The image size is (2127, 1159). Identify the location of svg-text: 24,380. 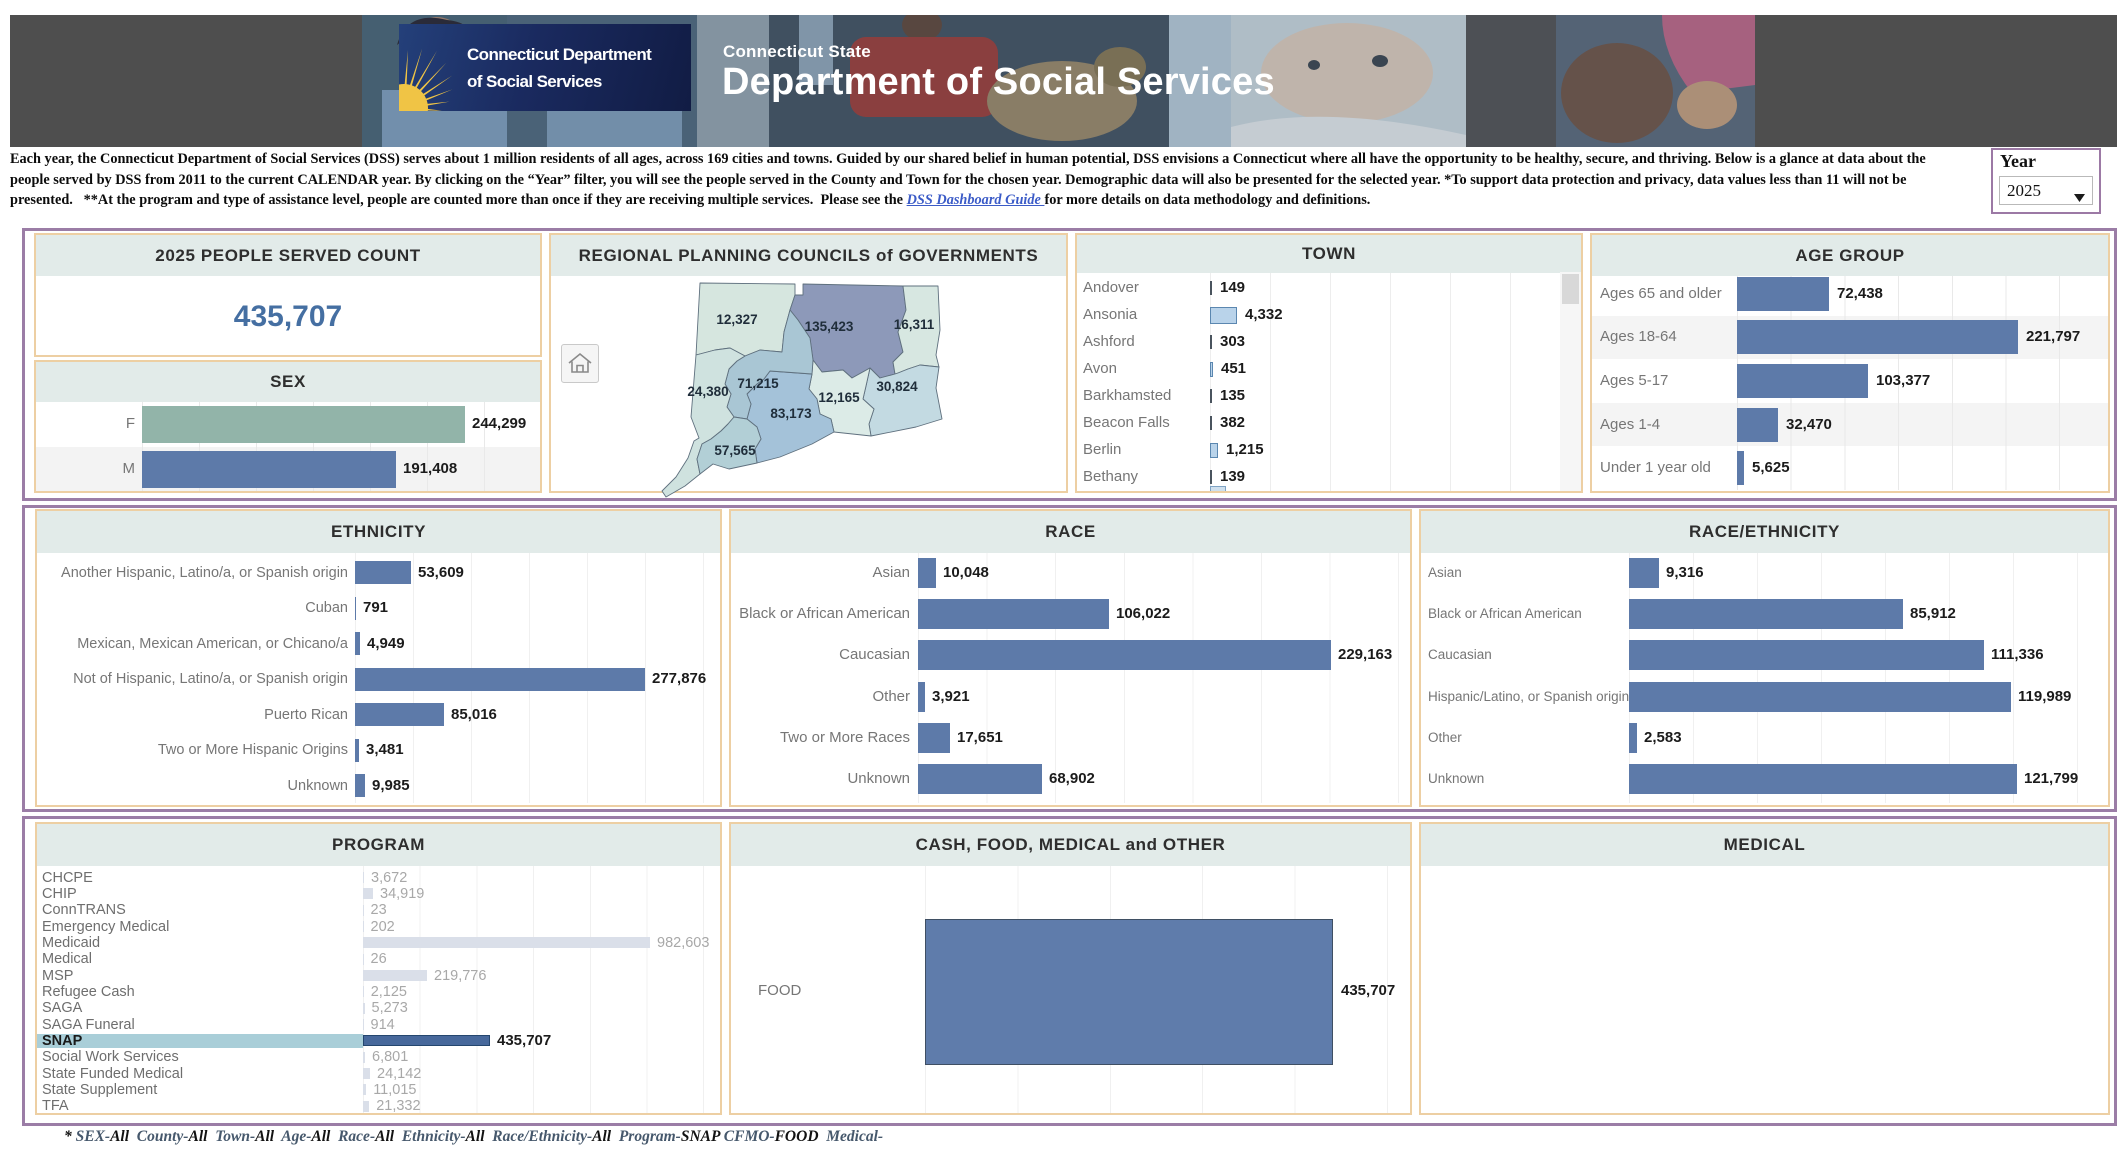
(707, 391).